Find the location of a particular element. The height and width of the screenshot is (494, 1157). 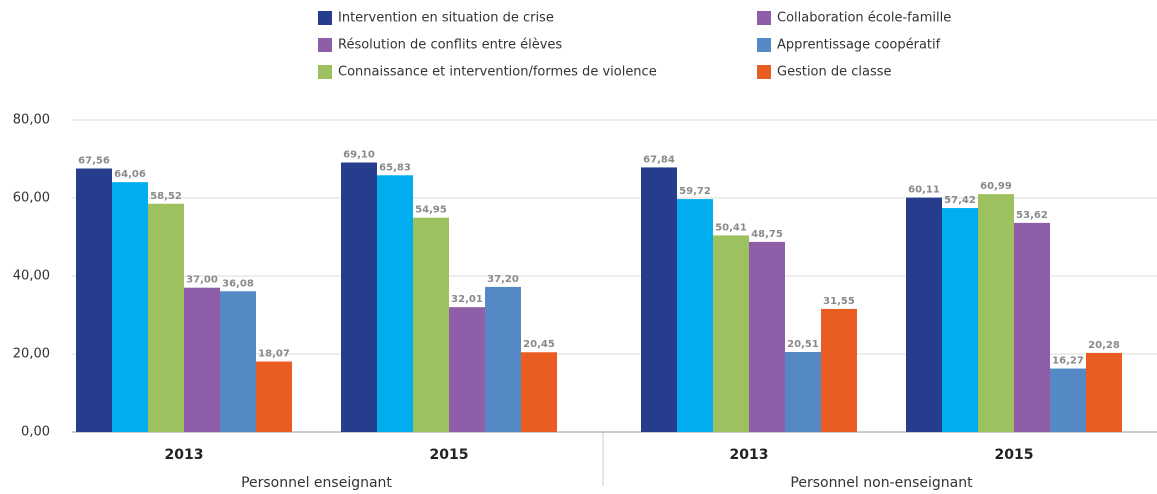

y-tick-label: 20,00 is located at coordinates (31, 354).